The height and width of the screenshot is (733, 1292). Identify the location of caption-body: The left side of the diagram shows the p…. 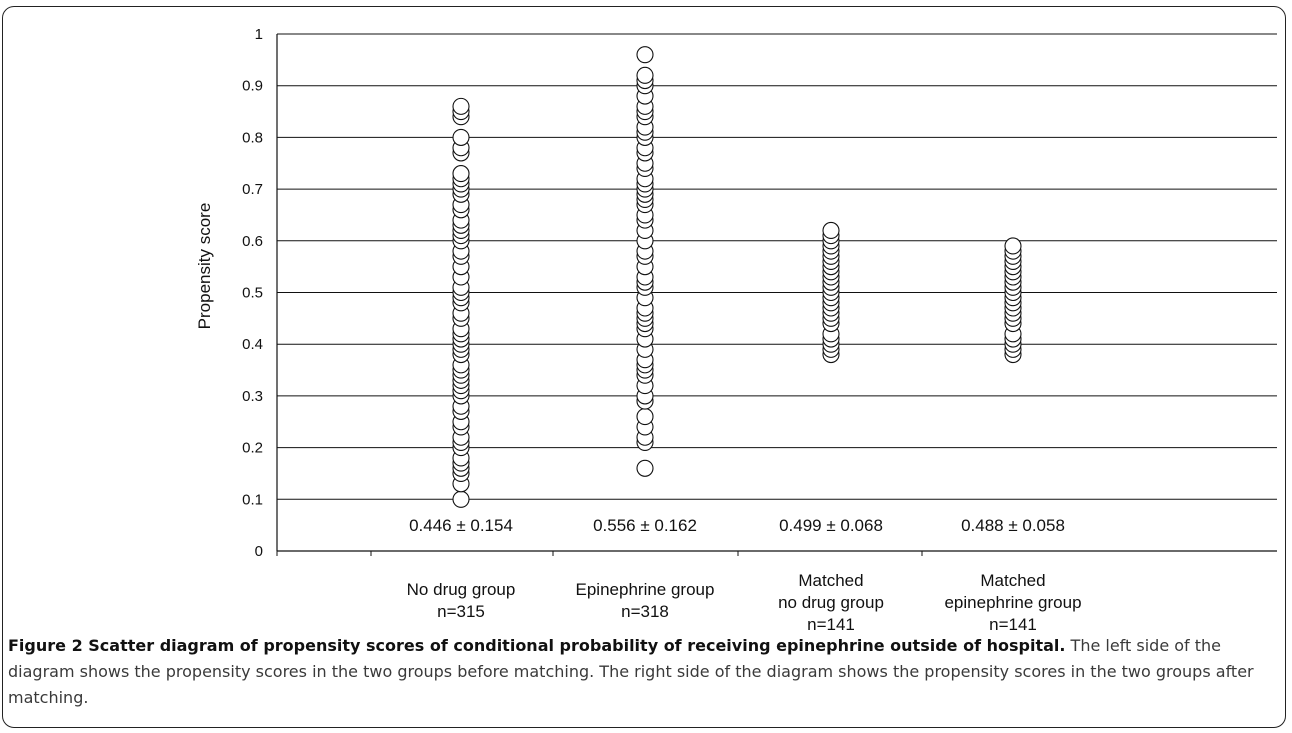
(631, 671).